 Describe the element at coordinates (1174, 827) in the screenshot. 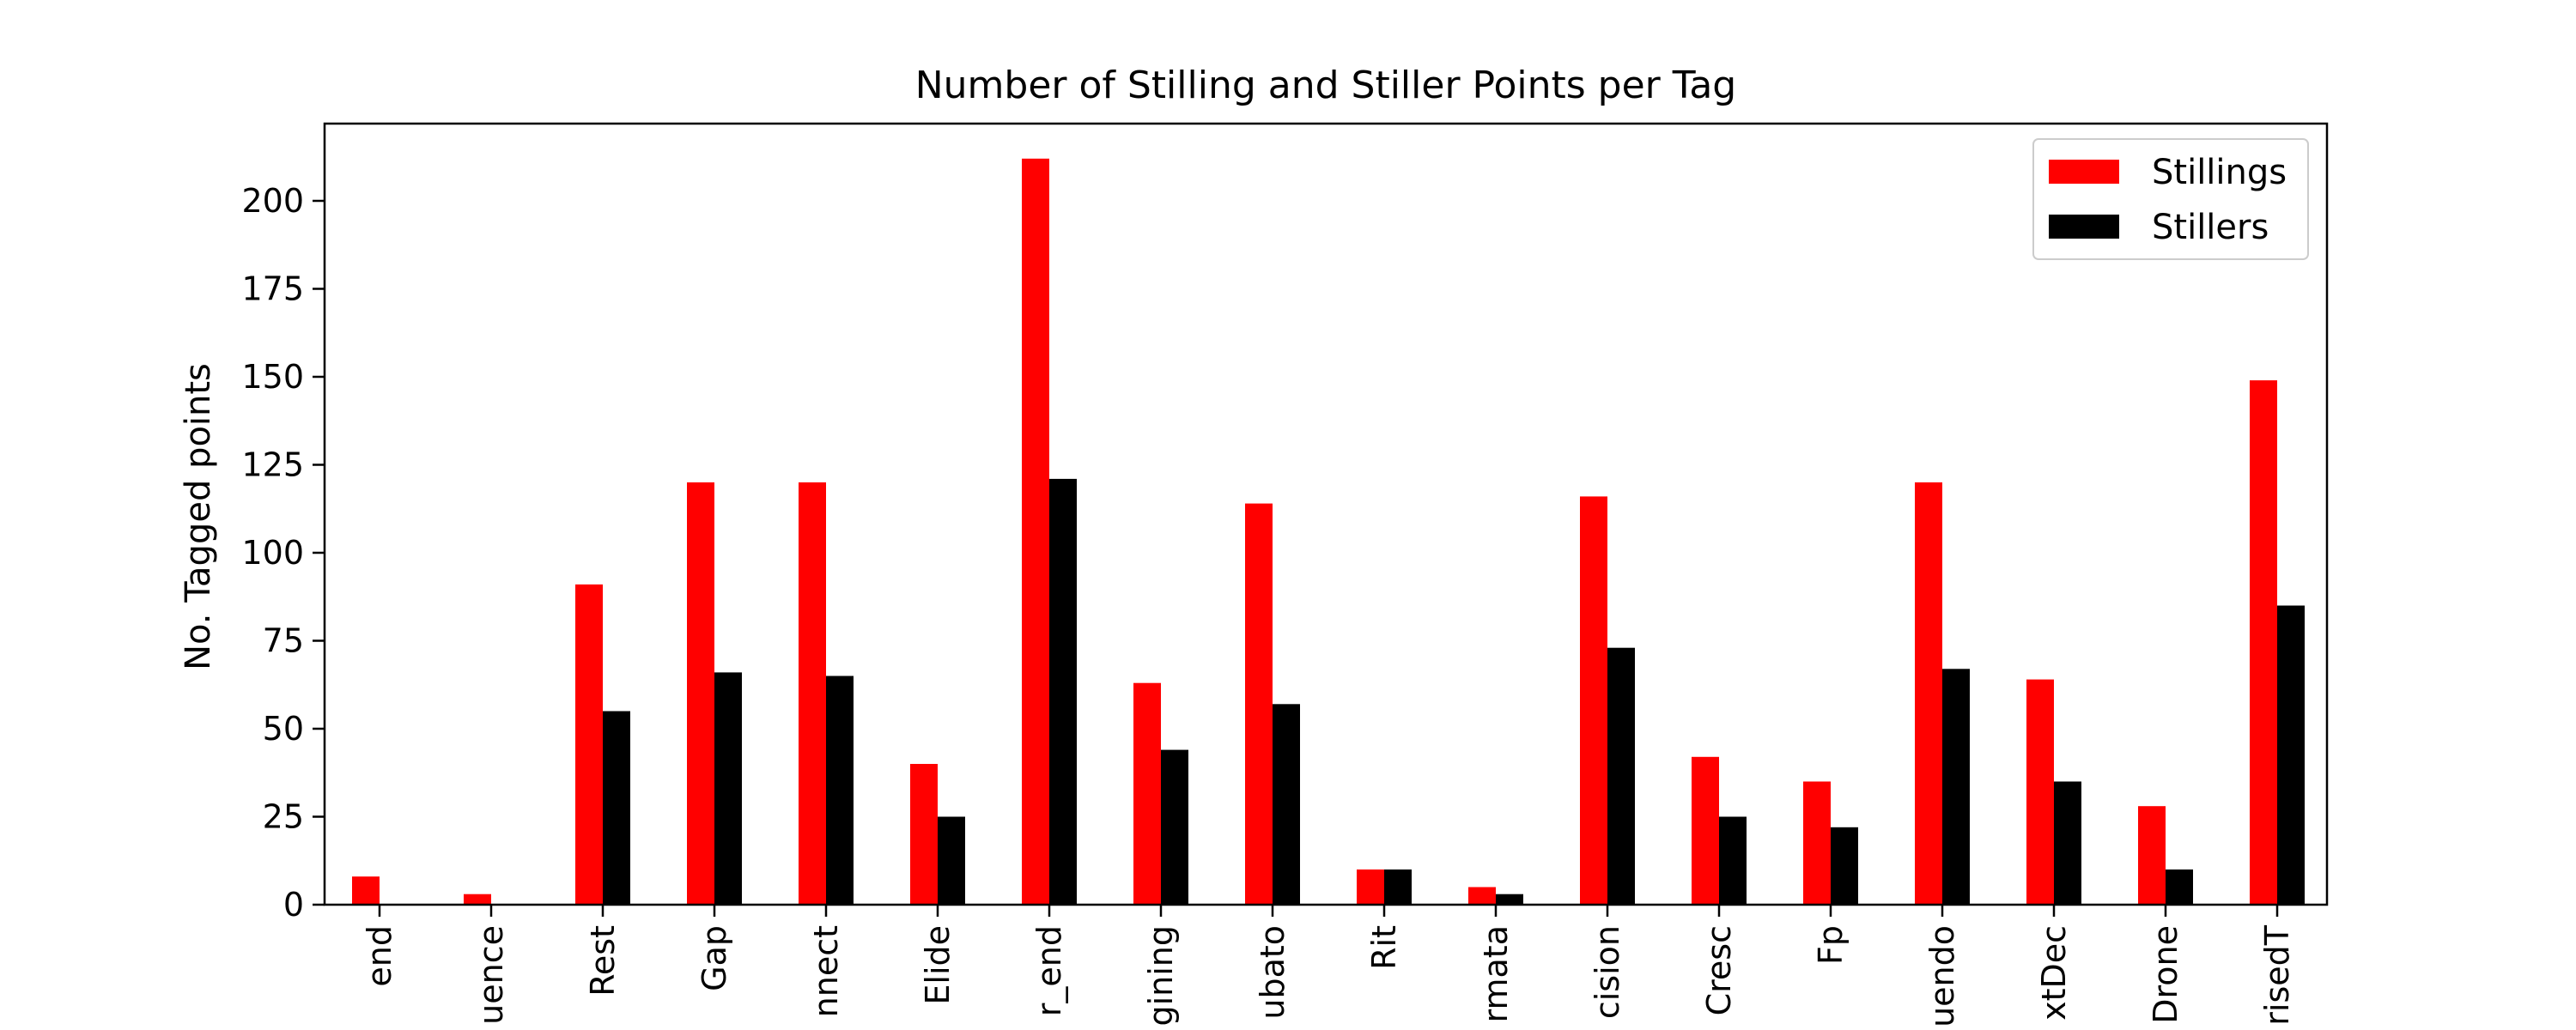

I see `bar-stillers-gining` at that location.